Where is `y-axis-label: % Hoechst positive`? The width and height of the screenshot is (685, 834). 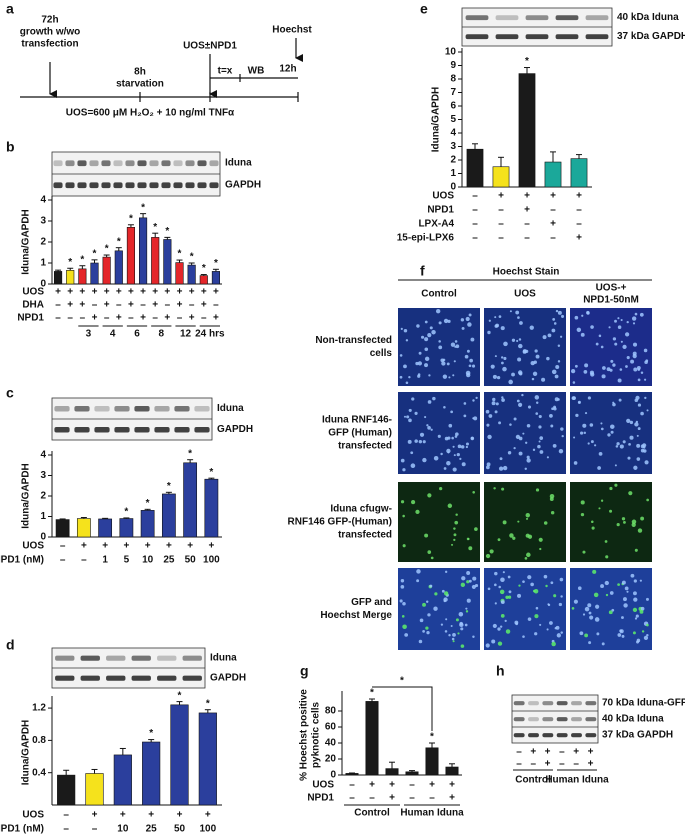 y-axis-label: % Hoechst positive is located at coordinates (304, 735).